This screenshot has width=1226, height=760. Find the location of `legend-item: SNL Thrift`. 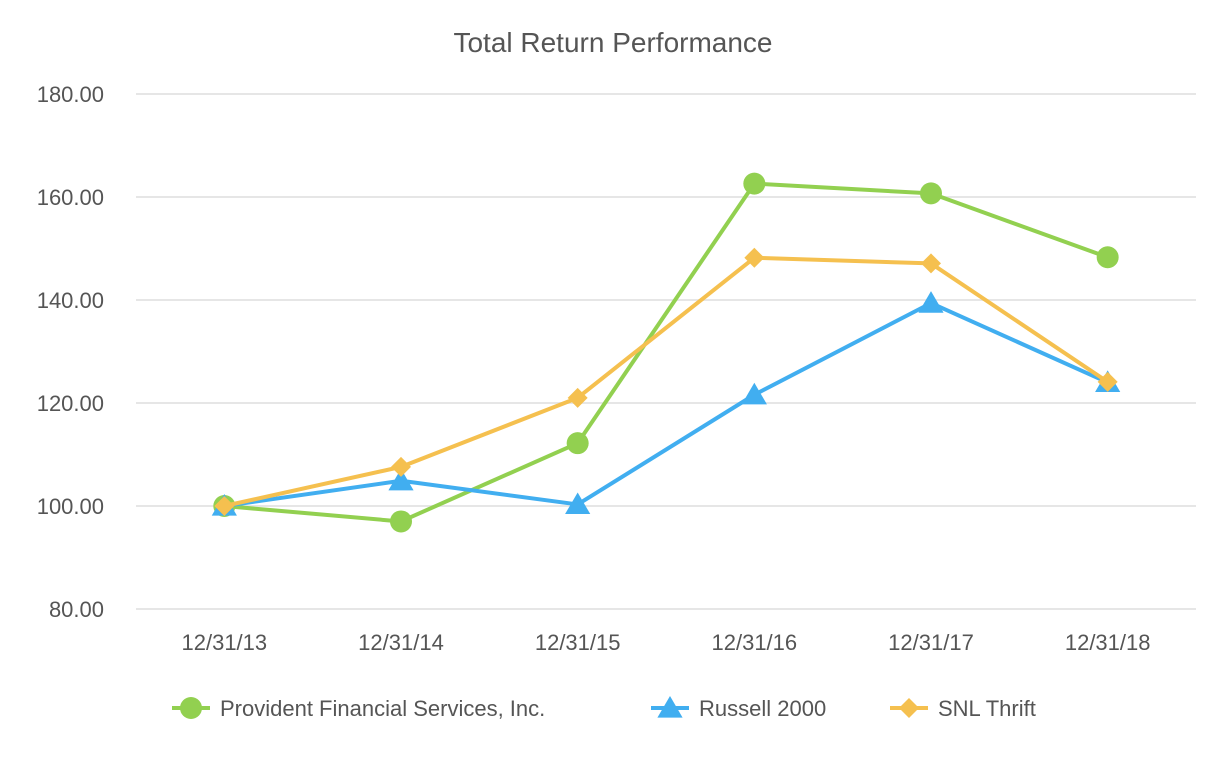

legend-item: SNL Thrift is located at coordinates (963, 708).